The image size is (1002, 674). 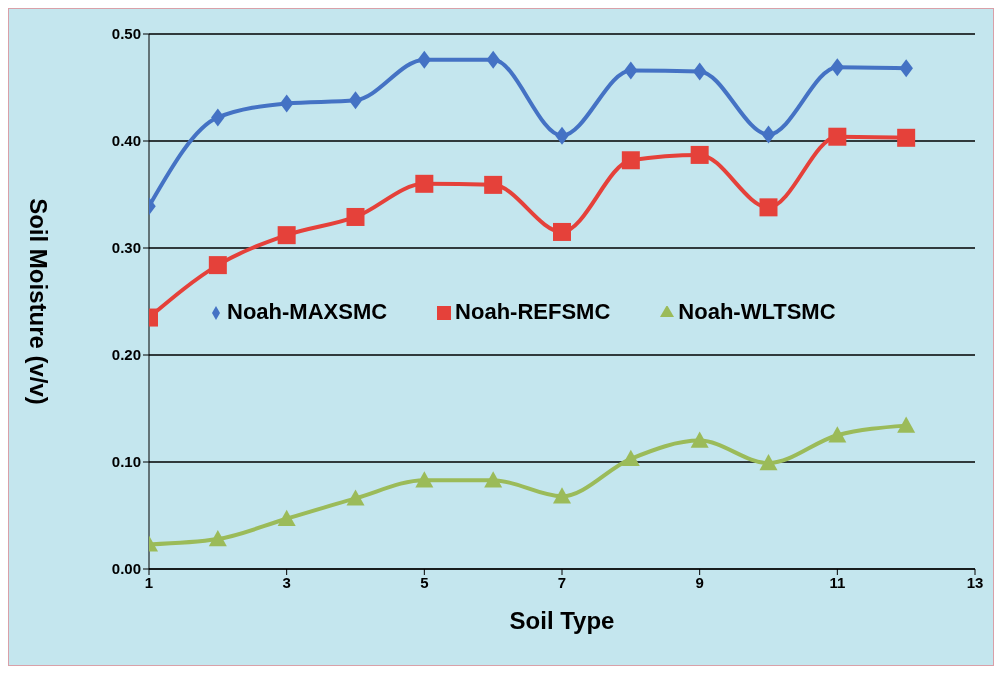 I want to click on y-tick-label: 0.50, so click(x=126, y=34).